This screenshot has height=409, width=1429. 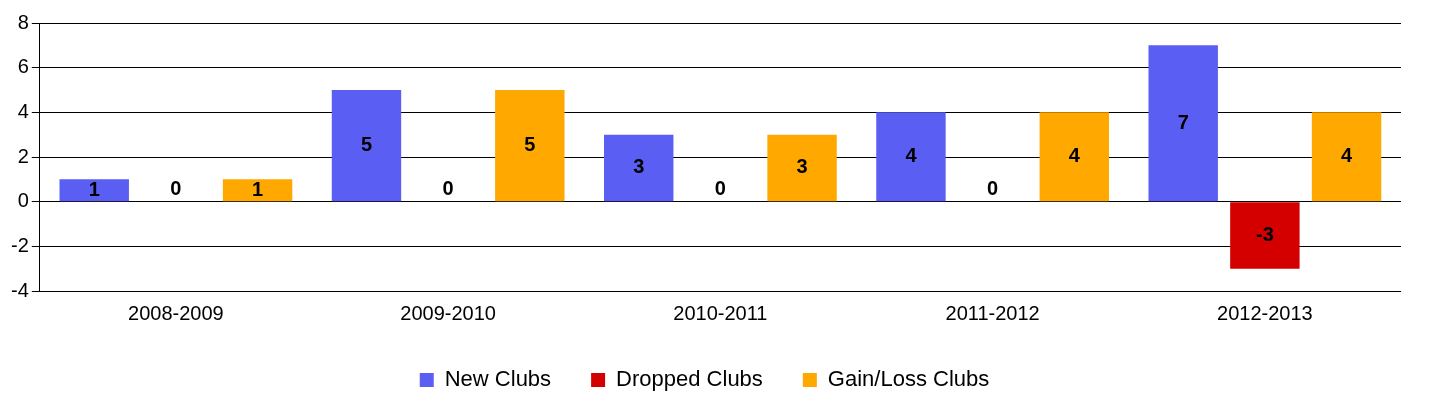 What do you see at coordinates (448, 312) in the screenshot?
I see `x-tick-label: 2009-2010` at bounding box center [448, 312].